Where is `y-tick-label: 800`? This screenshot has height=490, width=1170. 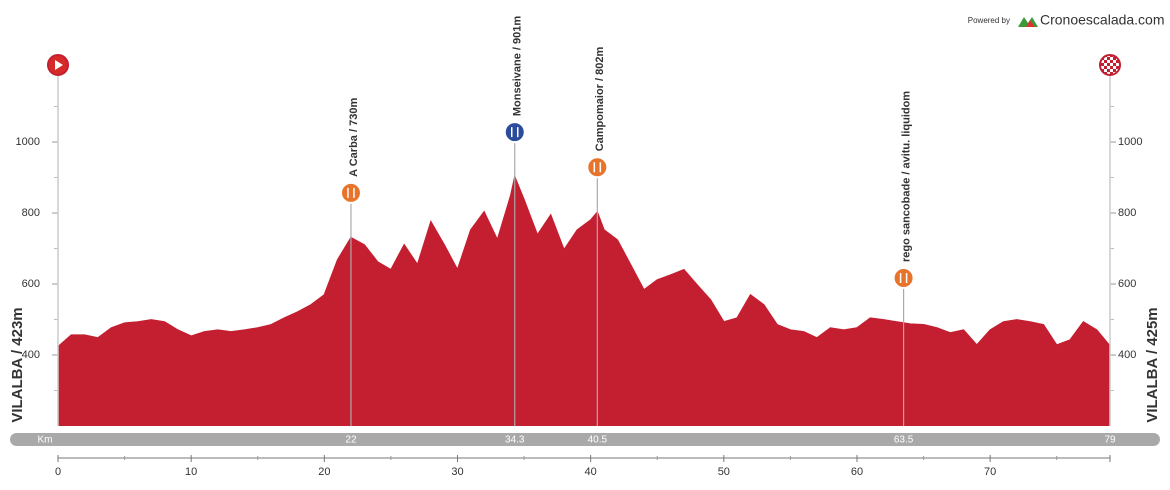 y-tick-label: 800 is located at coordinates (31, 213).